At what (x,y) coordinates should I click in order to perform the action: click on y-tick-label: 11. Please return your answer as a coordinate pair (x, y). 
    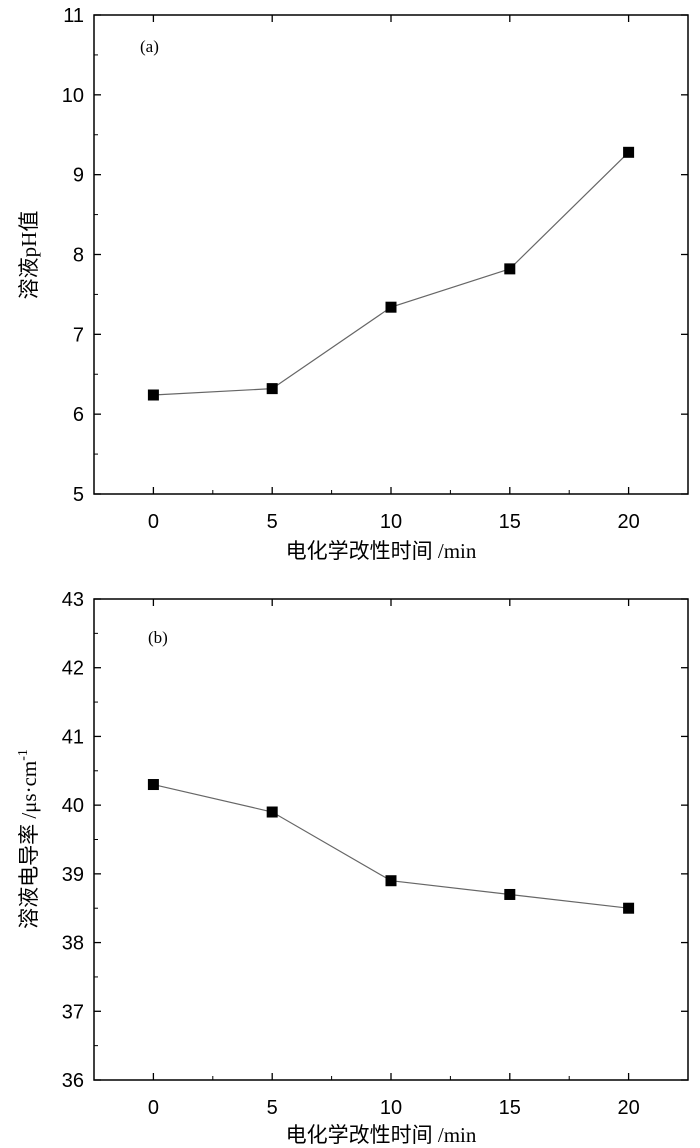
    Looking at the image, I should click on (73, 16).